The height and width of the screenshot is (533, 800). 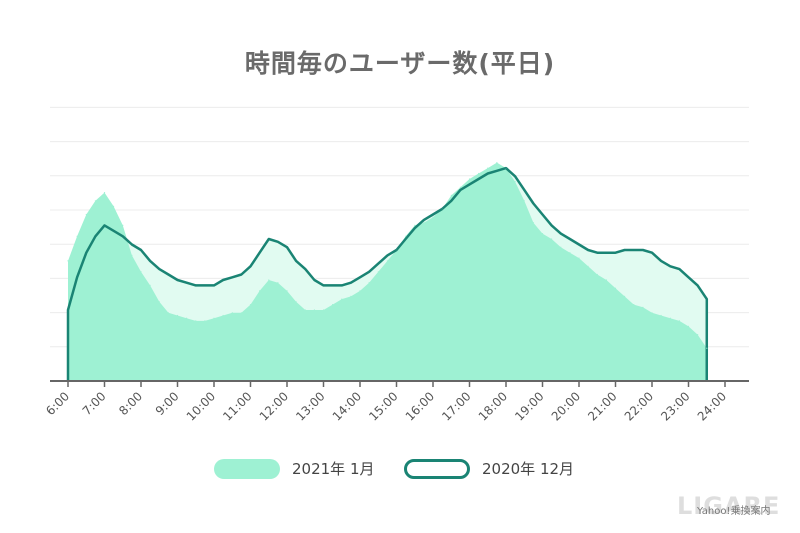 What do you see at coordinates (566, 406) in the screenshot?
I see `x-tick-label: 20:00` at bounding box center [566, 406].